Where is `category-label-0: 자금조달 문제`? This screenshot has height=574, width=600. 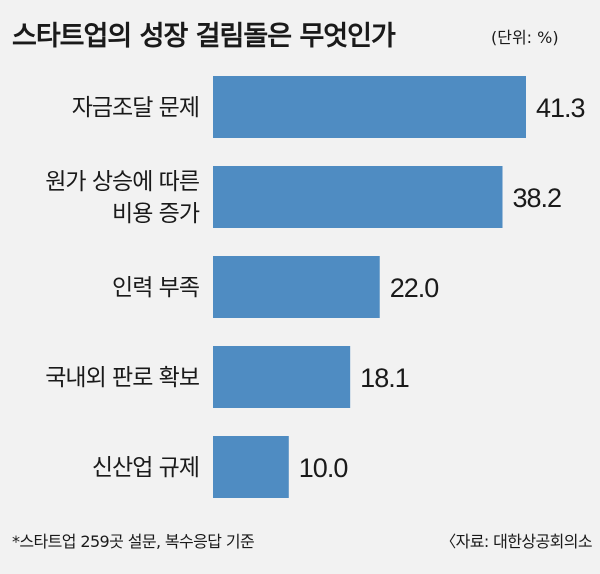 category-label-0: 자금조달 문제 is located at coordinates (135, 108).